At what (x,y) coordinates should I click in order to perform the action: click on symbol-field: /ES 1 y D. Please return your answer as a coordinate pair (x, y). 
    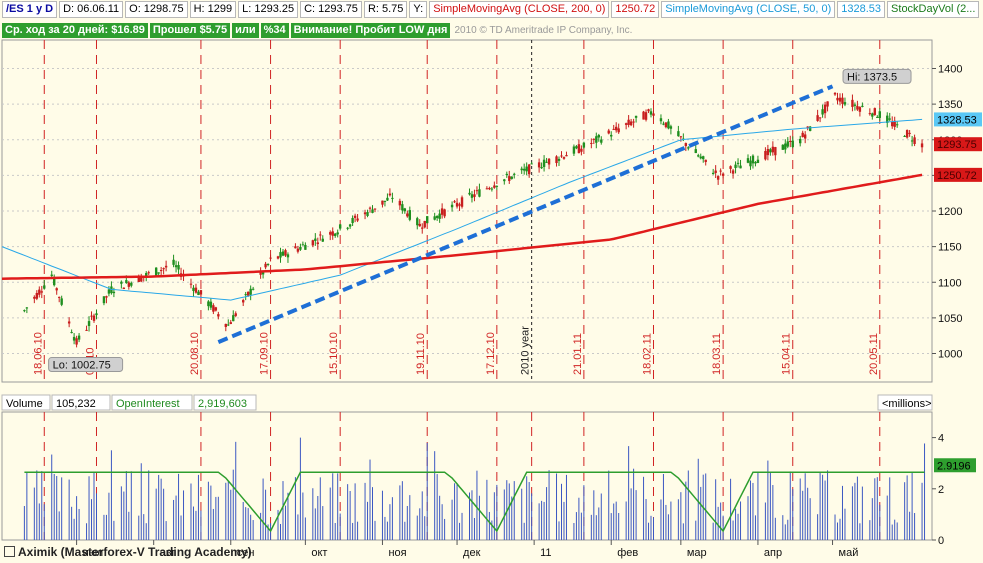
    Looking at the image, I should click on (30, 9).